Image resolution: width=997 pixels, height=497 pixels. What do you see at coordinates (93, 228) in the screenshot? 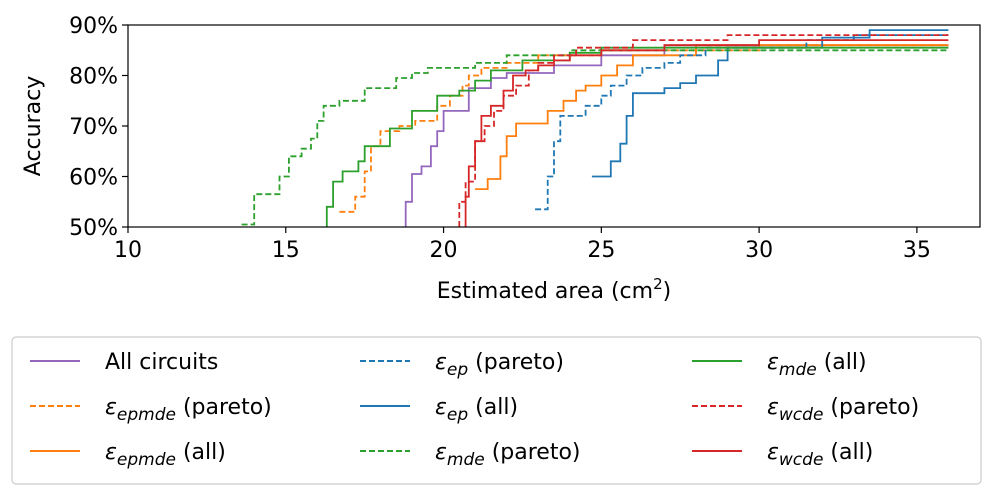
I see `y-tick-label: 50%` at bounding box center [93, 228].